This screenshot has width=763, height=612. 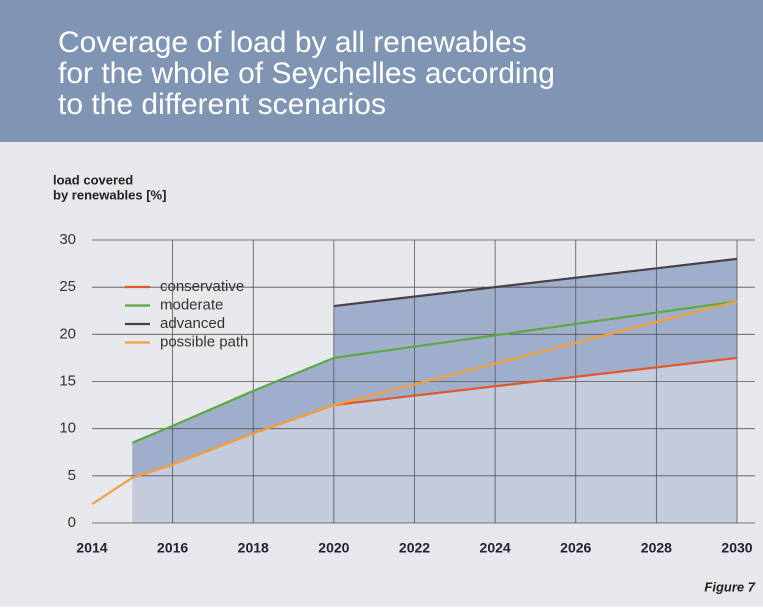 What do you see at coordinates (495, 548) in the screenshot?
I see `x-tick-label: 2024` at bounding box center [495, 548].